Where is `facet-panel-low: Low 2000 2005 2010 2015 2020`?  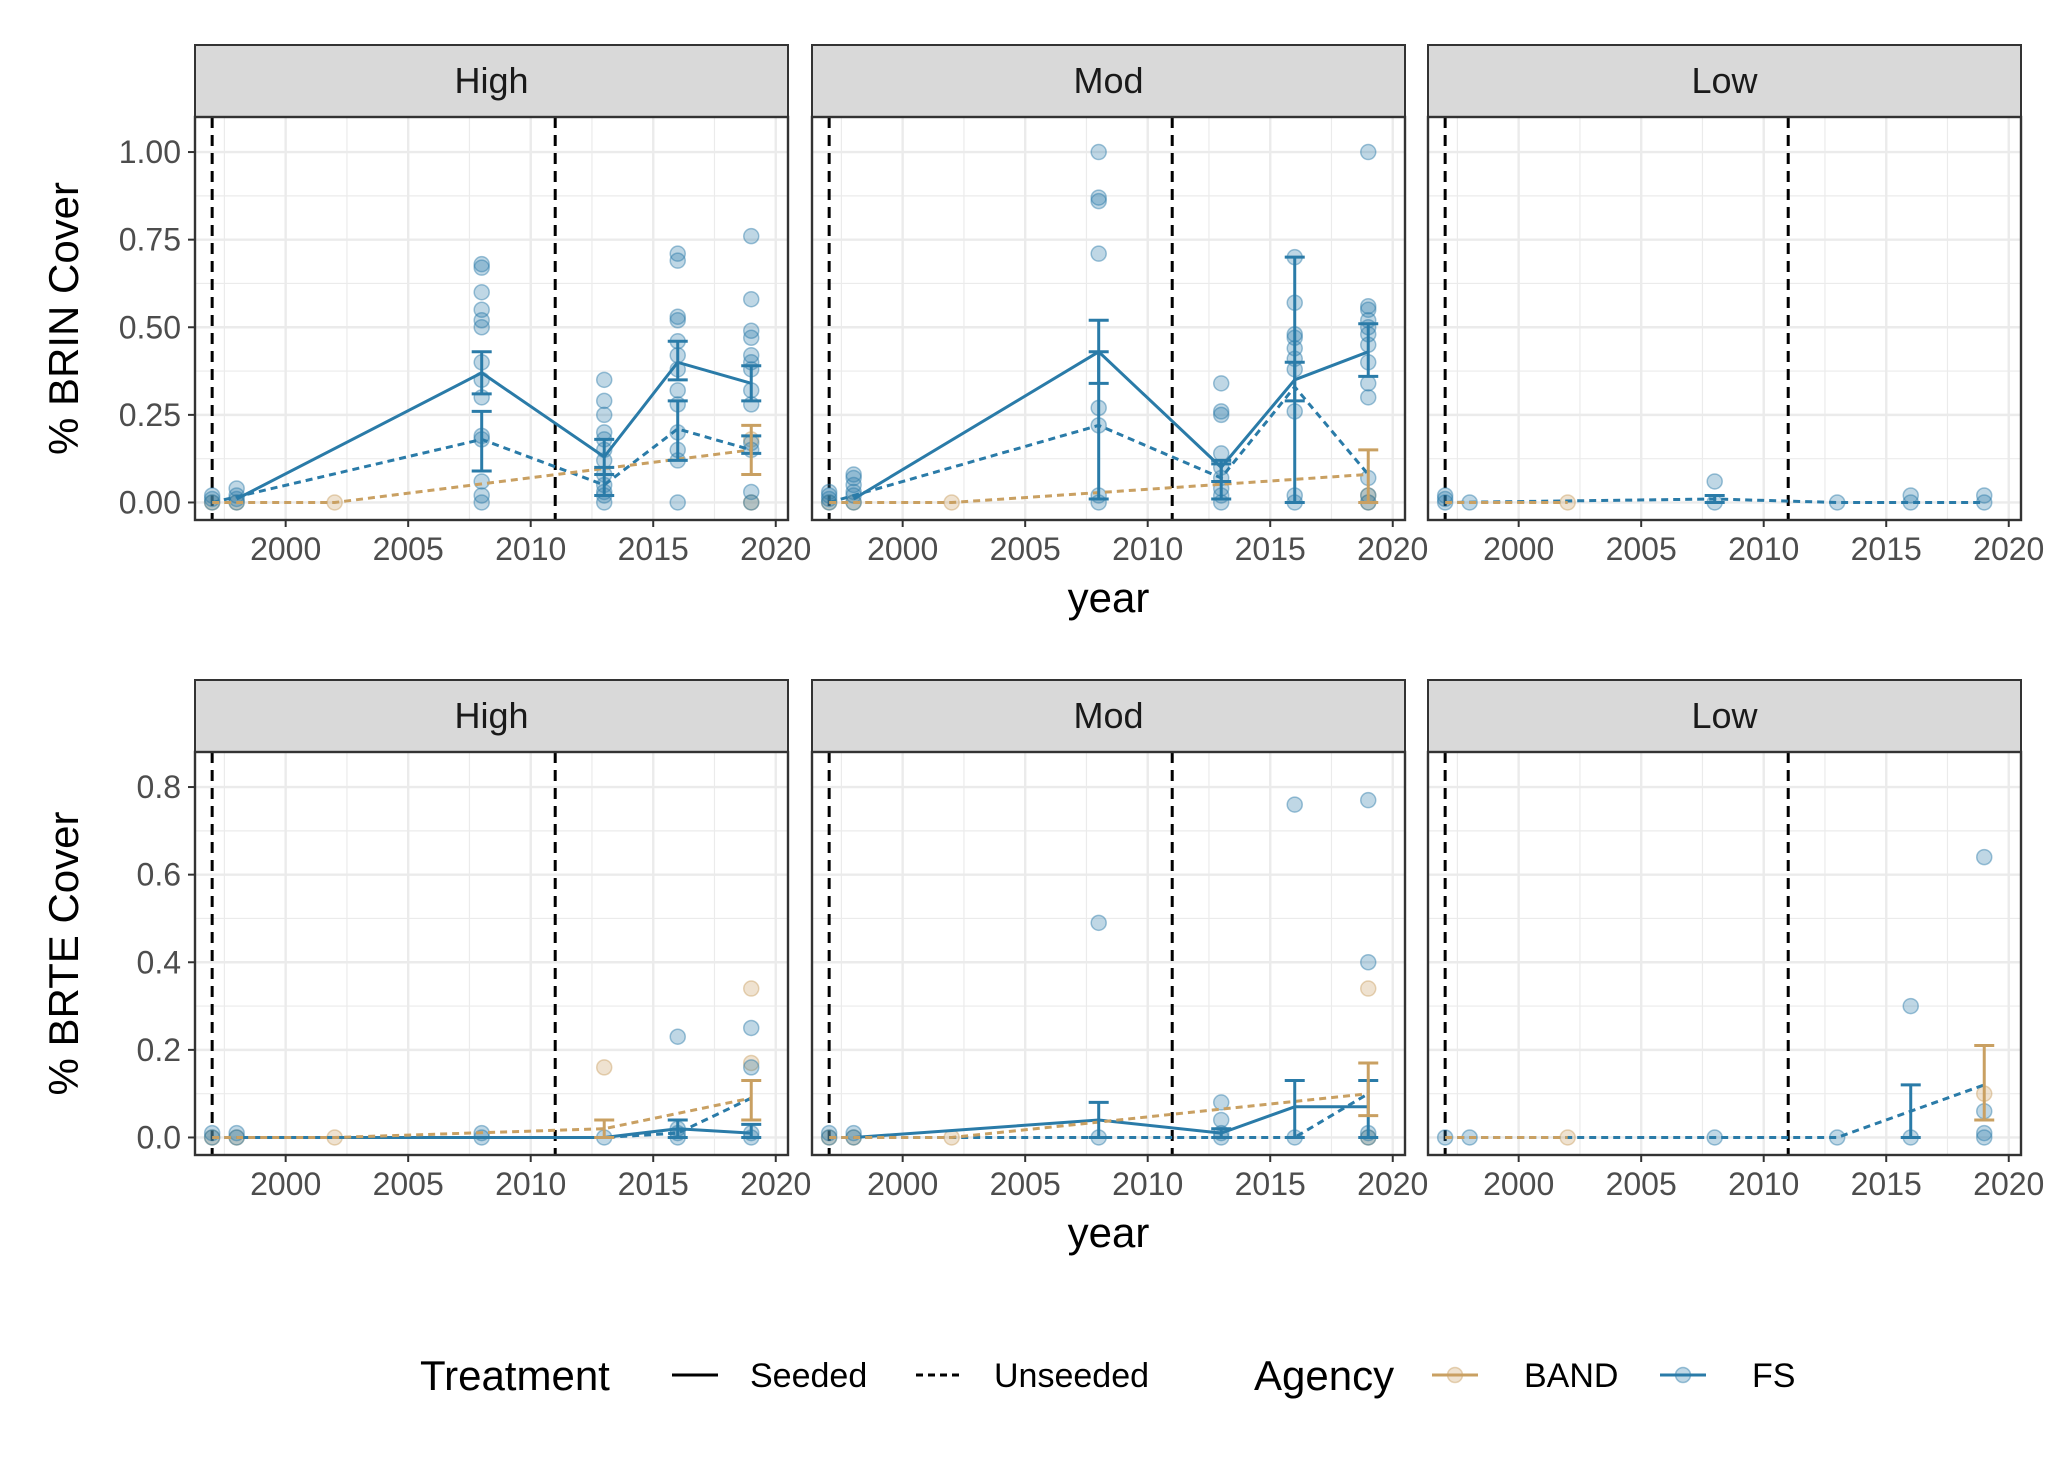 facet-panel-low: Low 2000 2005 2010 2015 2020 is located at coordinates (1735, 940).